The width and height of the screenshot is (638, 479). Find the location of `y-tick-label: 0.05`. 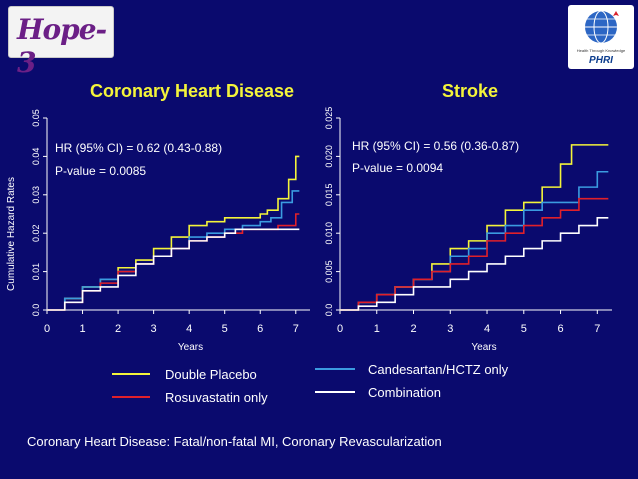

y-tick-label: 0.05 is located at coordinates (36, 118).